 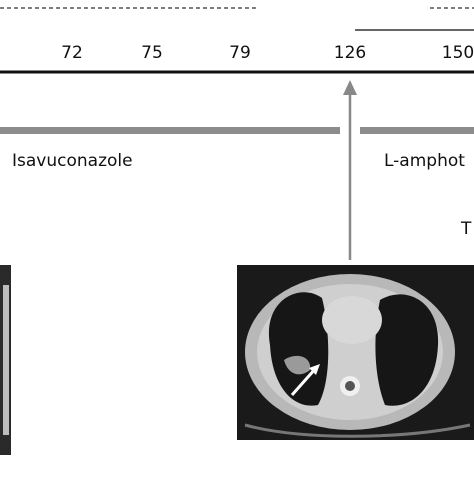 I want to click on day-label: 79, so click(x=240, y=53).